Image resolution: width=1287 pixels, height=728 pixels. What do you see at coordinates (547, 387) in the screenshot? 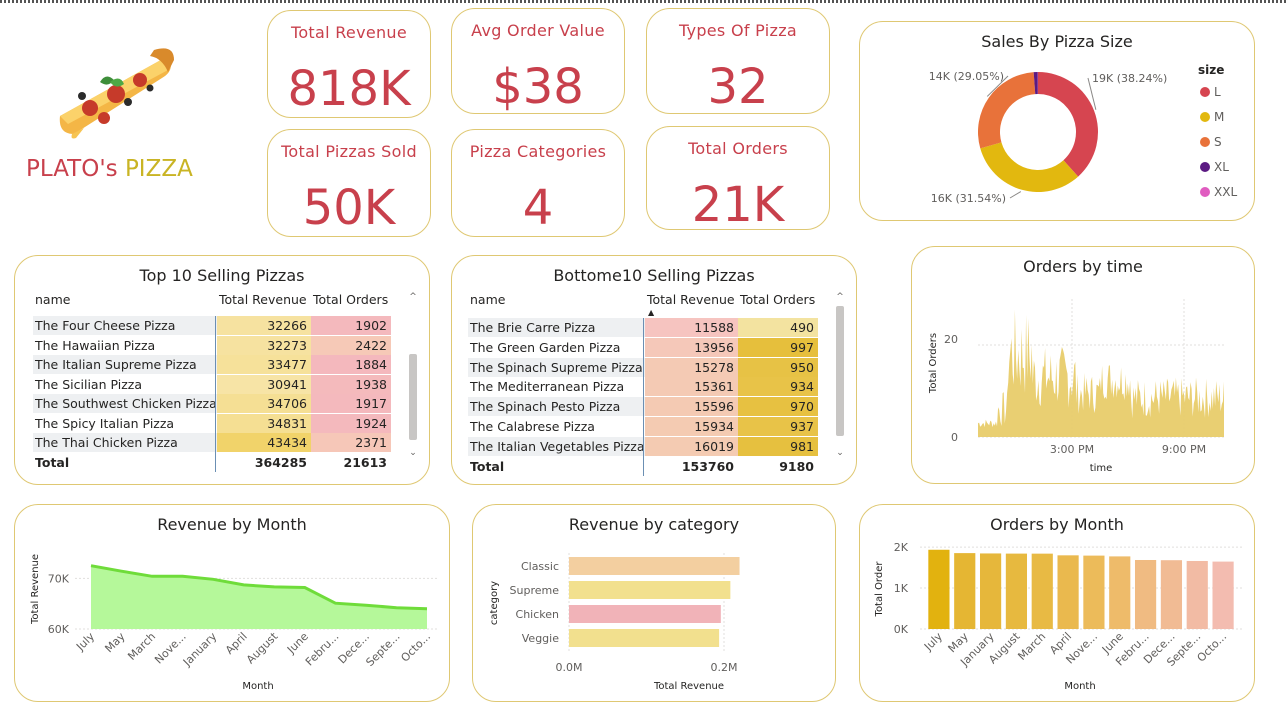
I see `cell-name: The Mediterranean Pizza` at bounding box center [547, 387].